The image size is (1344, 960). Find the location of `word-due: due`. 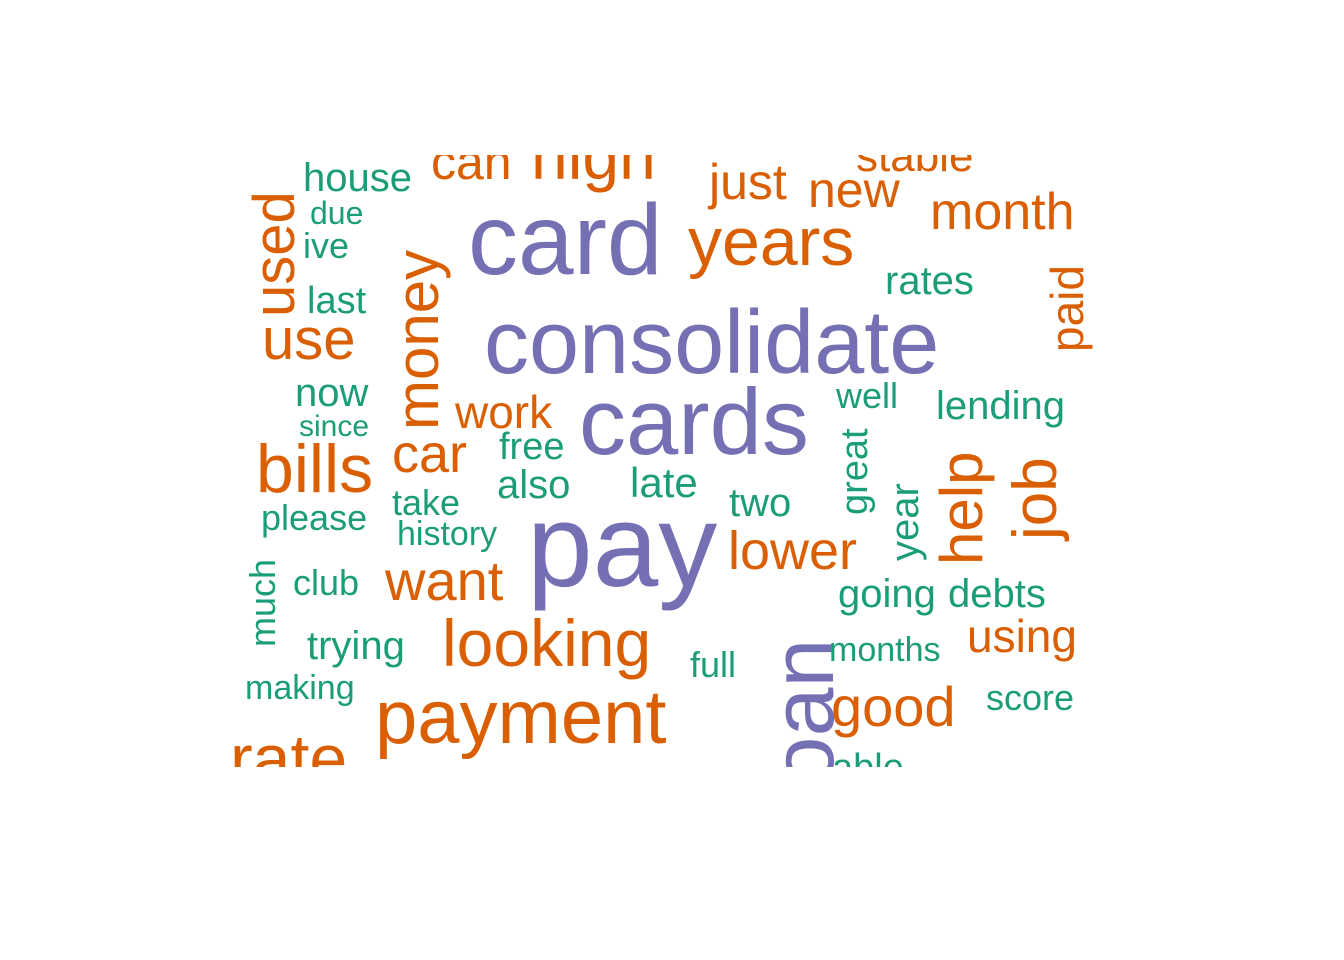

word-due: due is located at coordinates (337, 213).